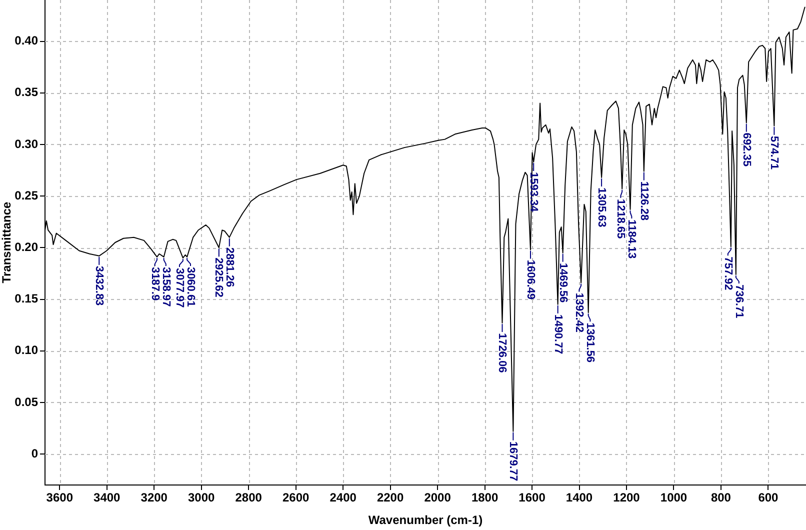 Image resolution: width=806 pixels, height=530 pixels. Describe the element at coordinates (166, 286) in the screenshot. I see `annotation: 3158.97` at that location.